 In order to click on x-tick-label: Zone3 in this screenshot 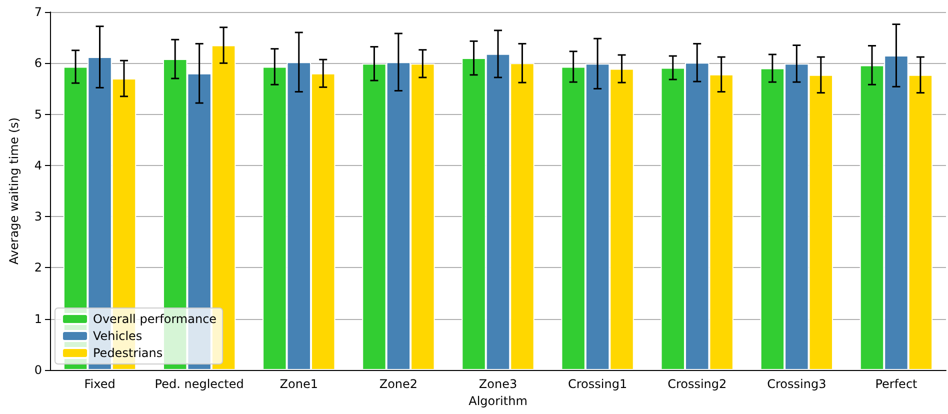, I will do `click(498, 384)`.